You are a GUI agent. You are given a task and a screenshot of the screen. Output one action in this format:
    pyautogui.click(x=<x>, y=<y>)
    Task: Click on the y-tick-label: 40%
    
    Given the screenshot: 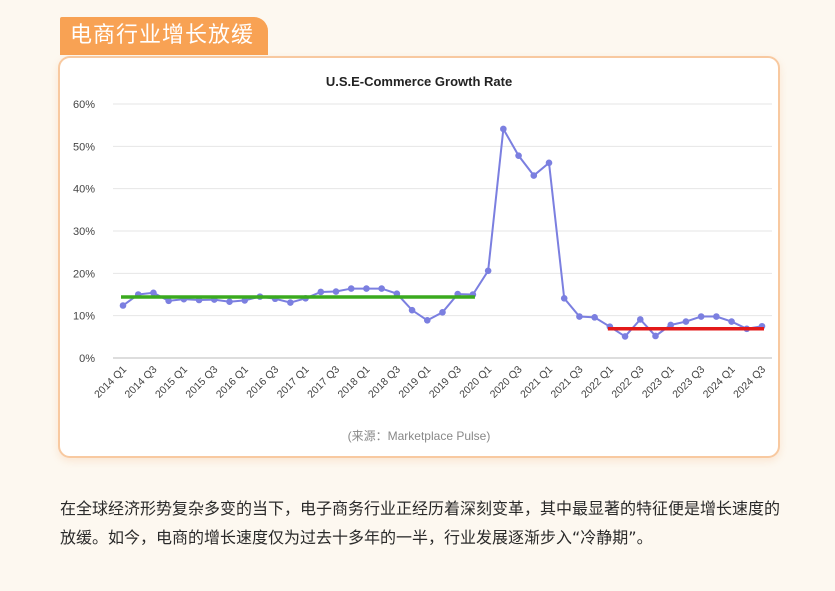 What is the action you would take?
    pyautogui.click(x=84, y=190)
    